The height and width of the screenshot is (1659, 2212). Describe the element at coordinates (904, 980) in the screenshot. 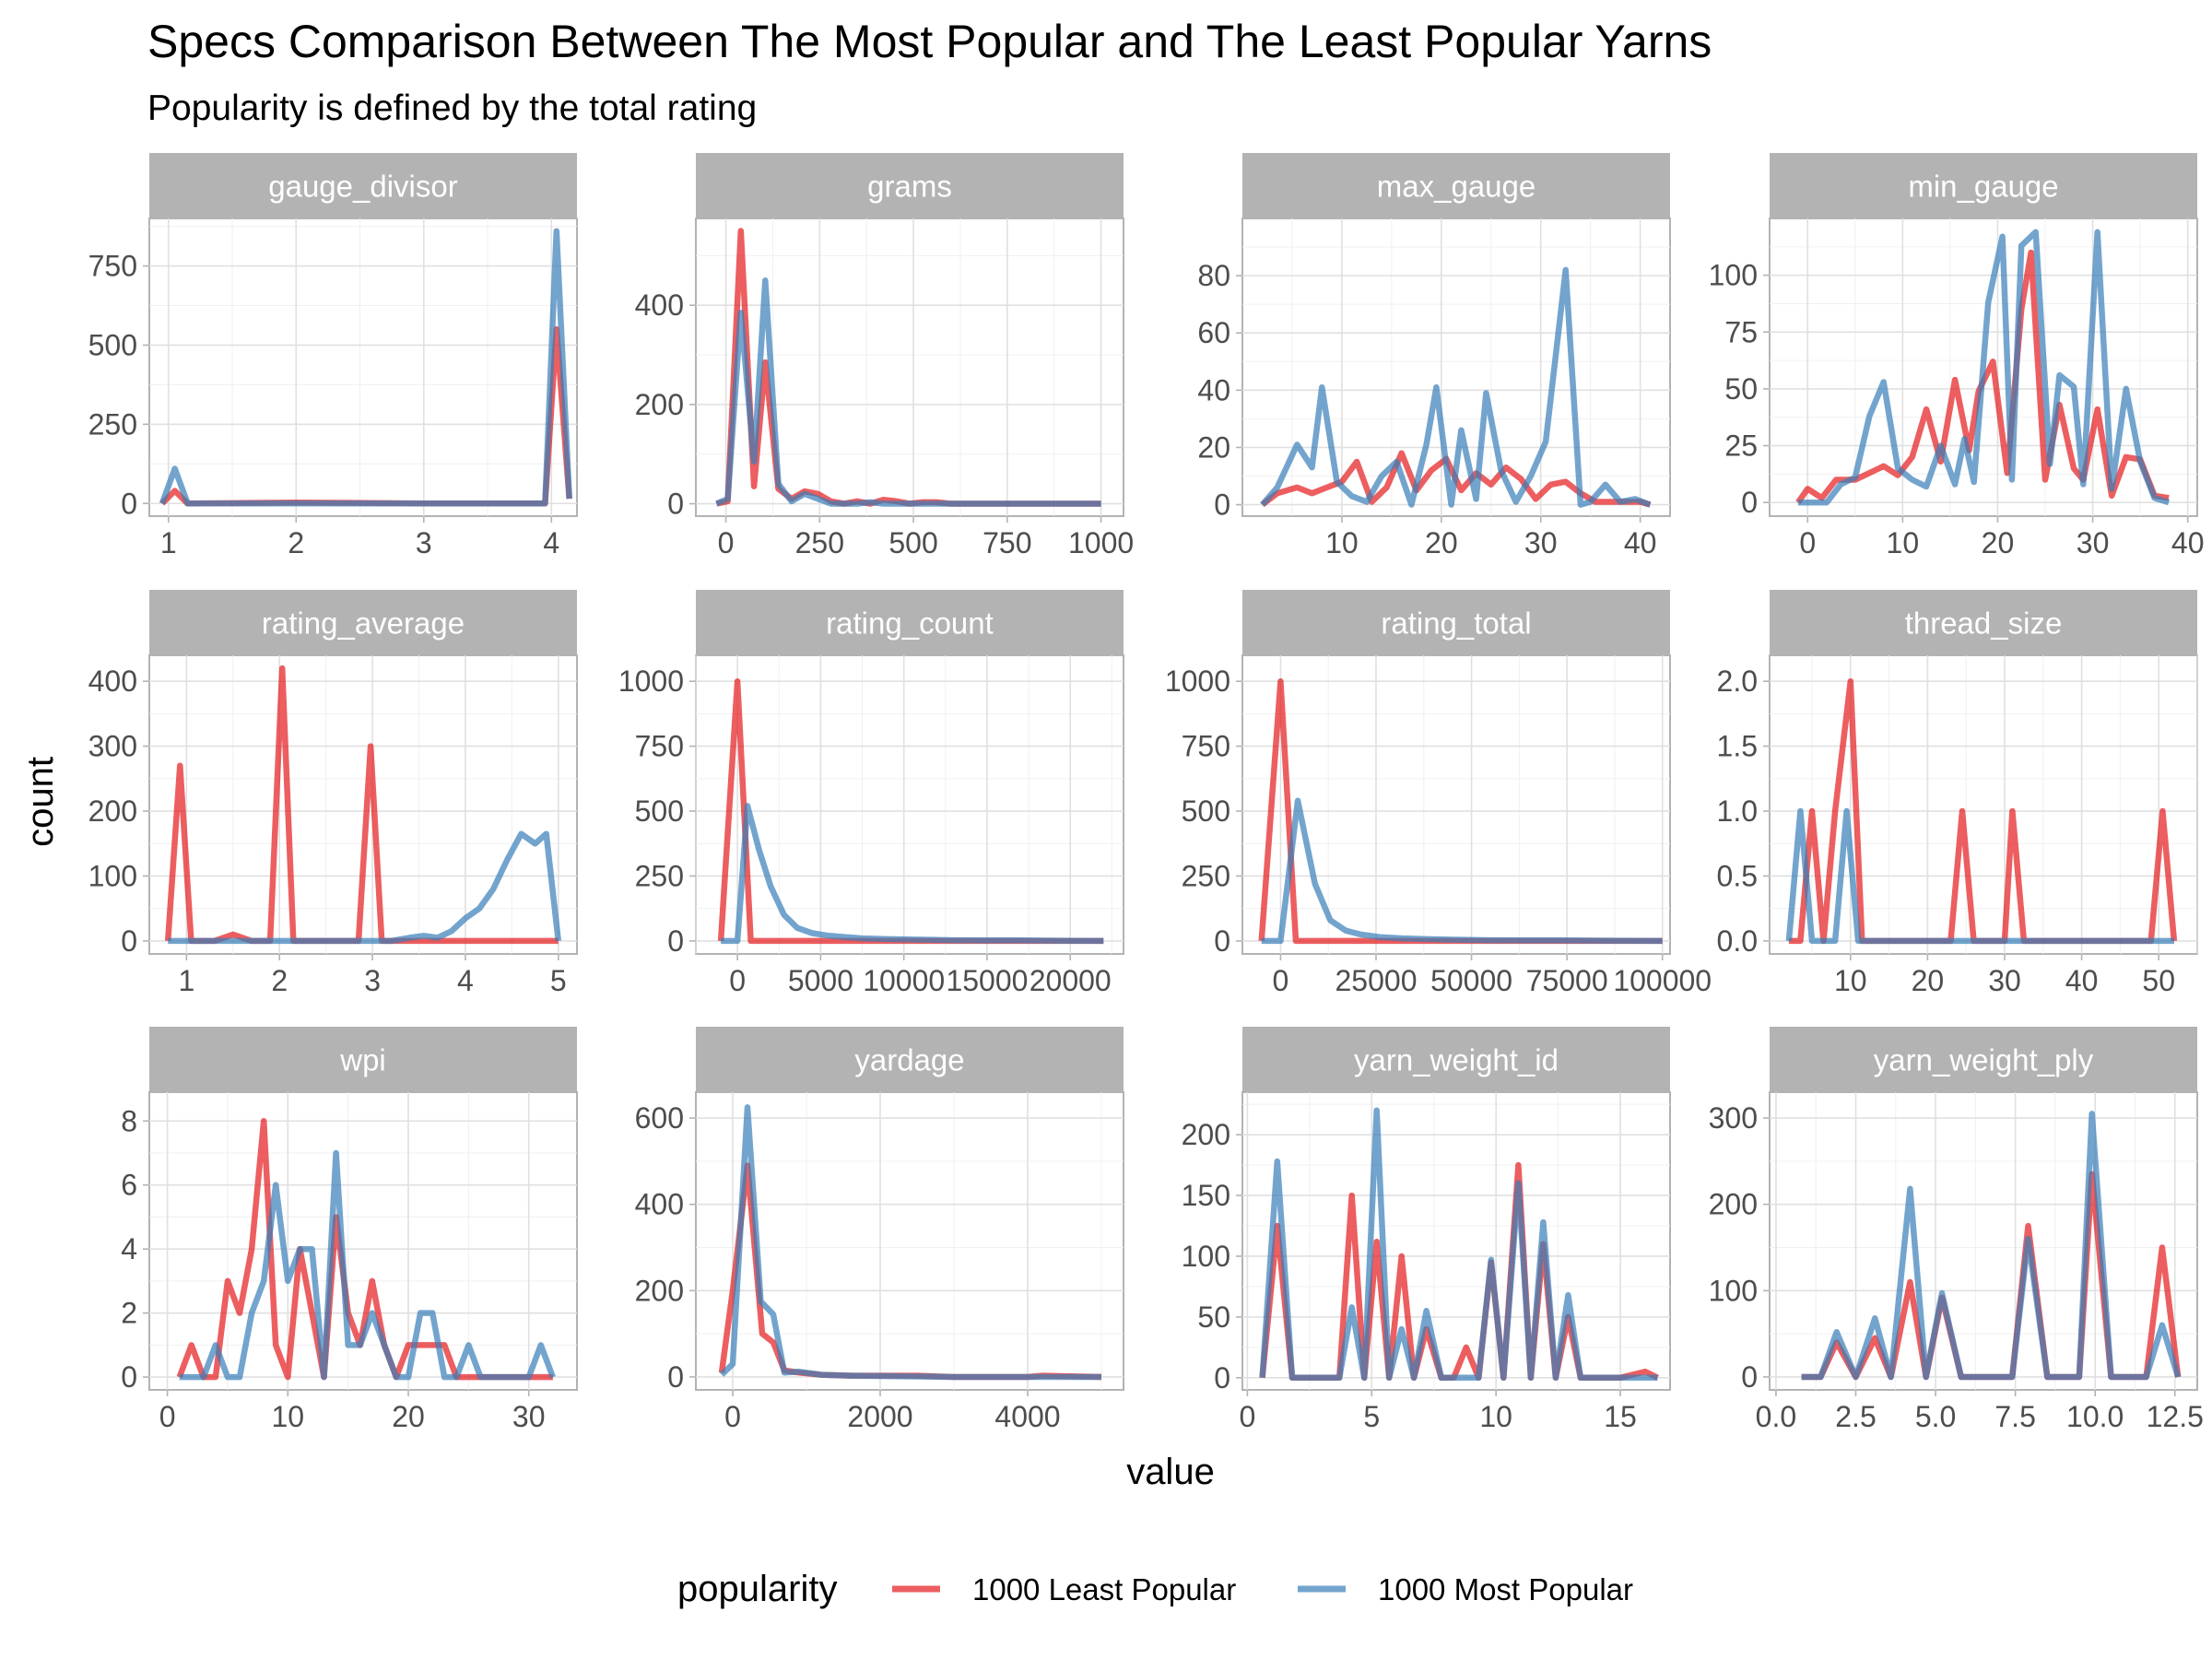

I see `x-tick-label: 10000` at that location.